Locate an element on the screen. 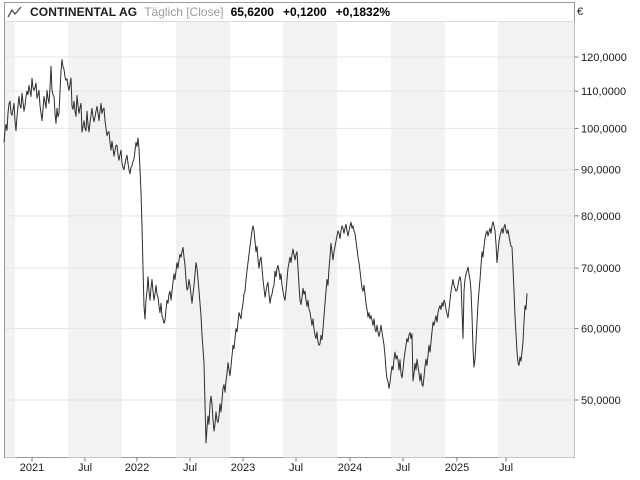 The width and height of the screenshot is (640, 480). change-percent: +0,1832% is located at coordinates (363, 12).